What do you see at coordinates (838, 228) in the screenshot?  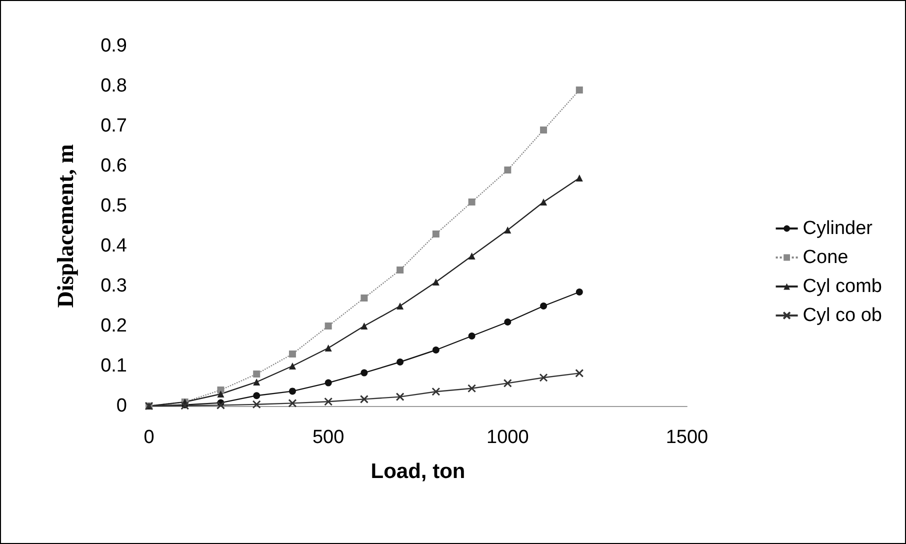 I see `legend-label: Cylinder` at bounding box center [838, 228].